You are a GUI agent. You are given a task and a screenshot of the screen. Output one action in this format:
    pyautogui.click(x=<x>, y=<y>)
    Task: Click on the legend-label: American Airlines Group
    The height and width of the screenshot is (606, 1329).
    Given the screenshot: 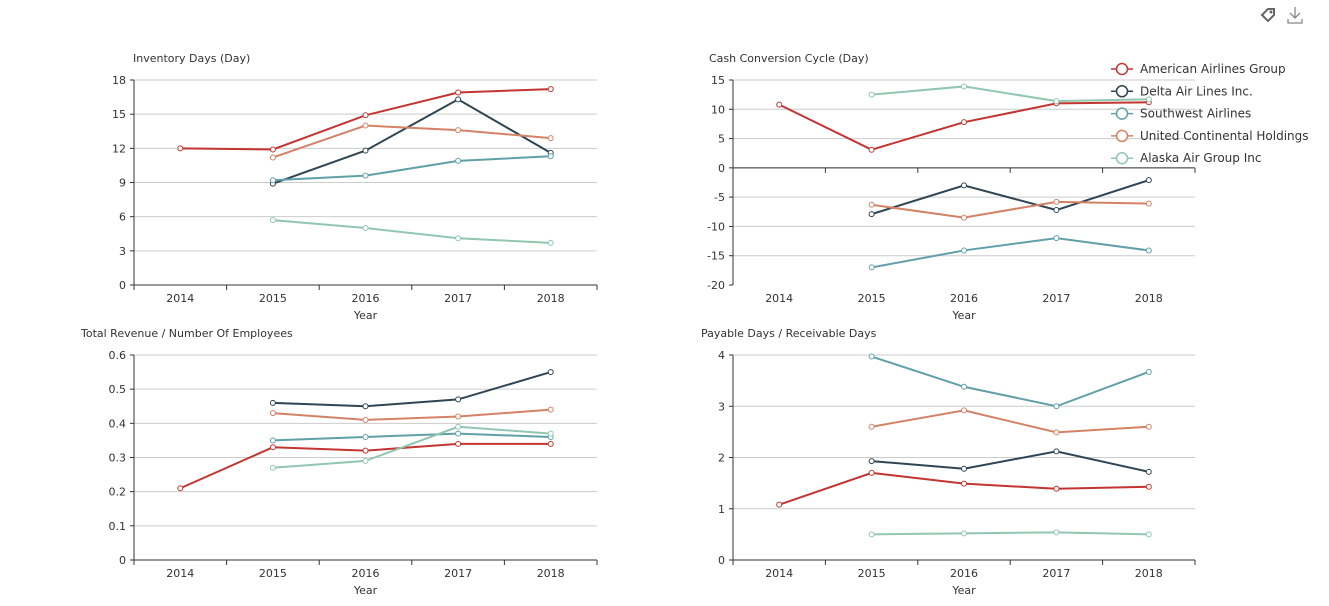 What is the action you would take?
    pyautogui.click(x=1213, y=69)
    